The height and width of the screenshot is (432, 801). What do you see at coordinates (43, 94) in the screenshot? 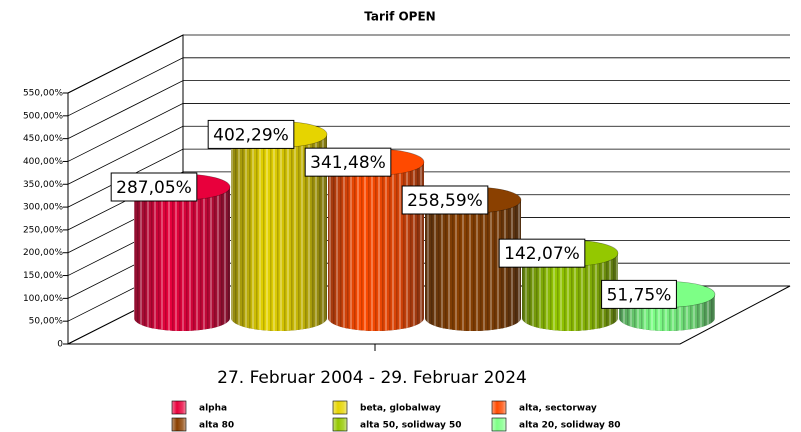
I see `y-tick-label: 550,00%` at bounding box center [43, 94].